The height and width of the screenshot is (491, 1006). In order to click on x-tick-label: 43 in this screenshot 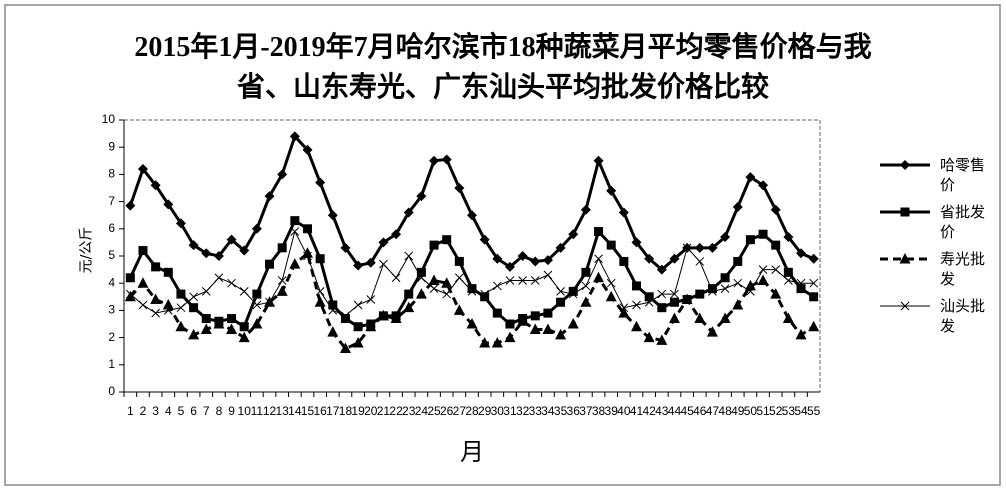, I will do `click(662, 411)`.